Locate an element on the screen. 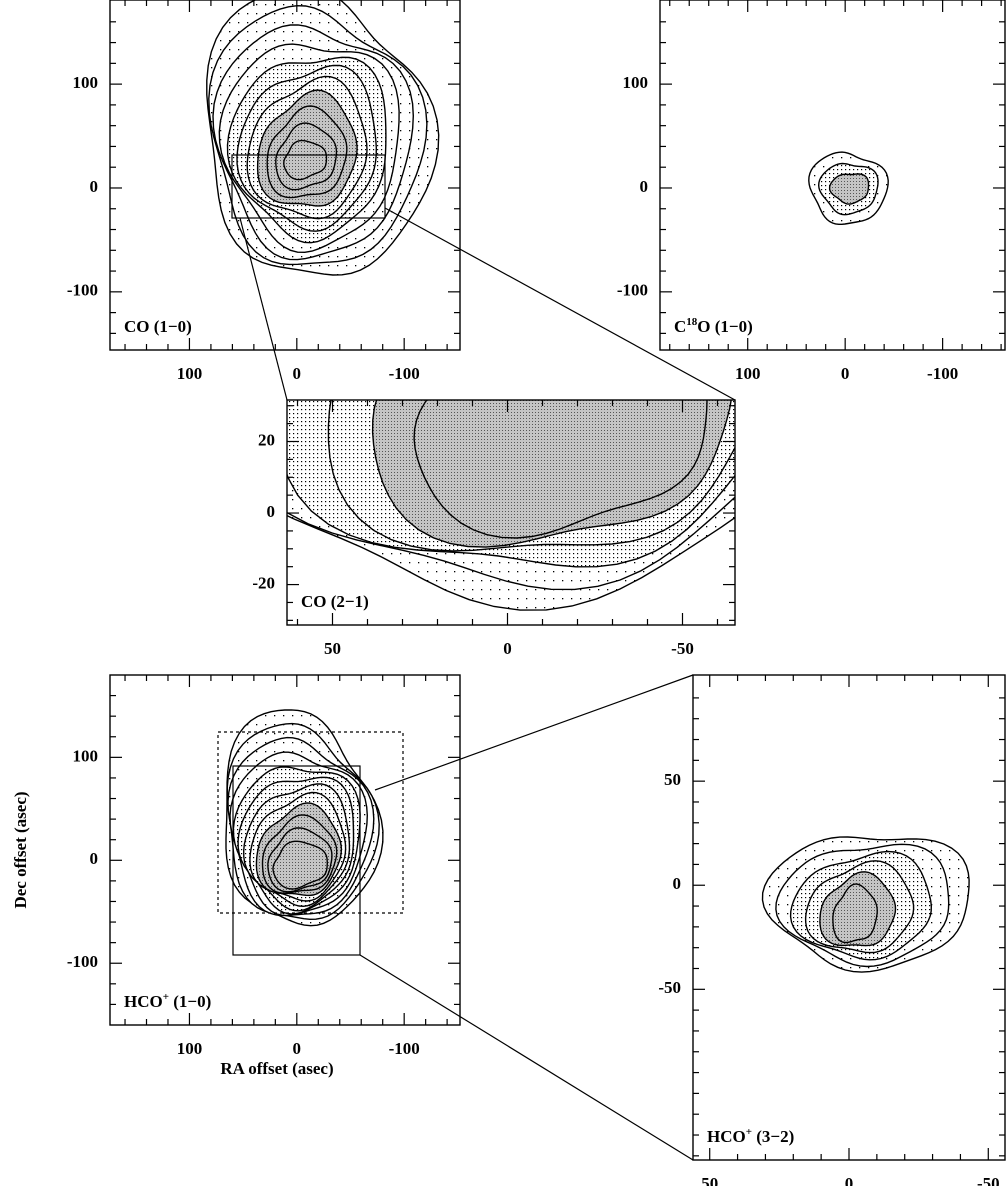 This screenshot has width=1006, height=1186. y-tick-label: 50 is located at coordinates (672, 779).